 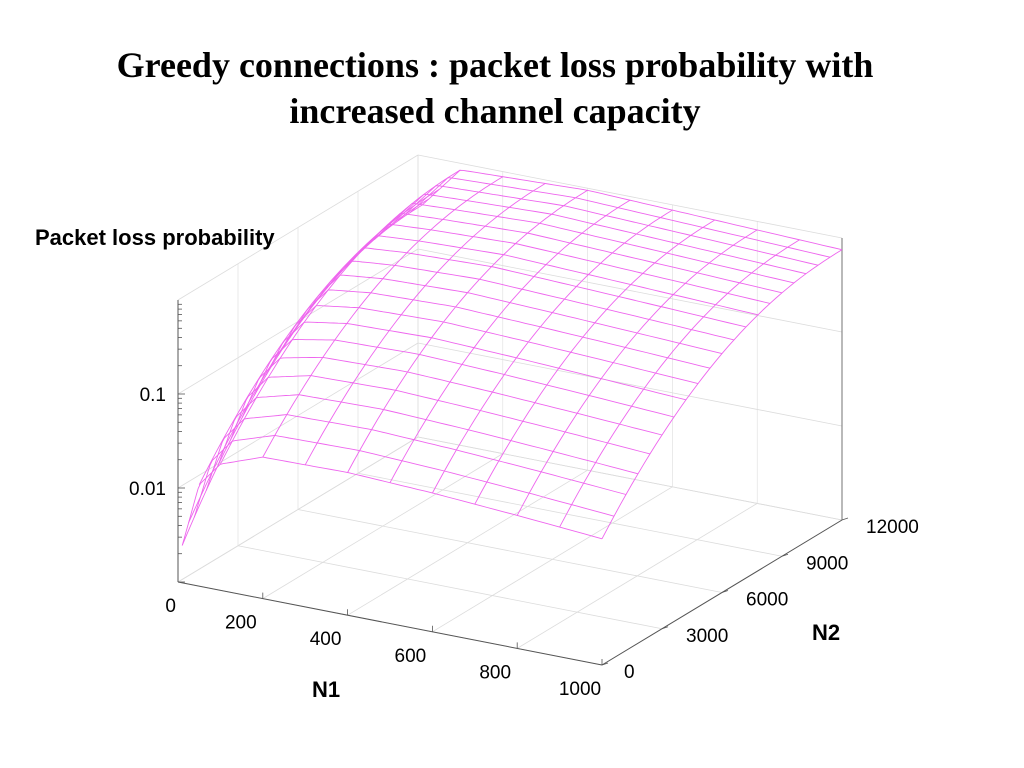 I want to click on chart-title-line-2: increased channel capacity, so click(x=495, y=111).